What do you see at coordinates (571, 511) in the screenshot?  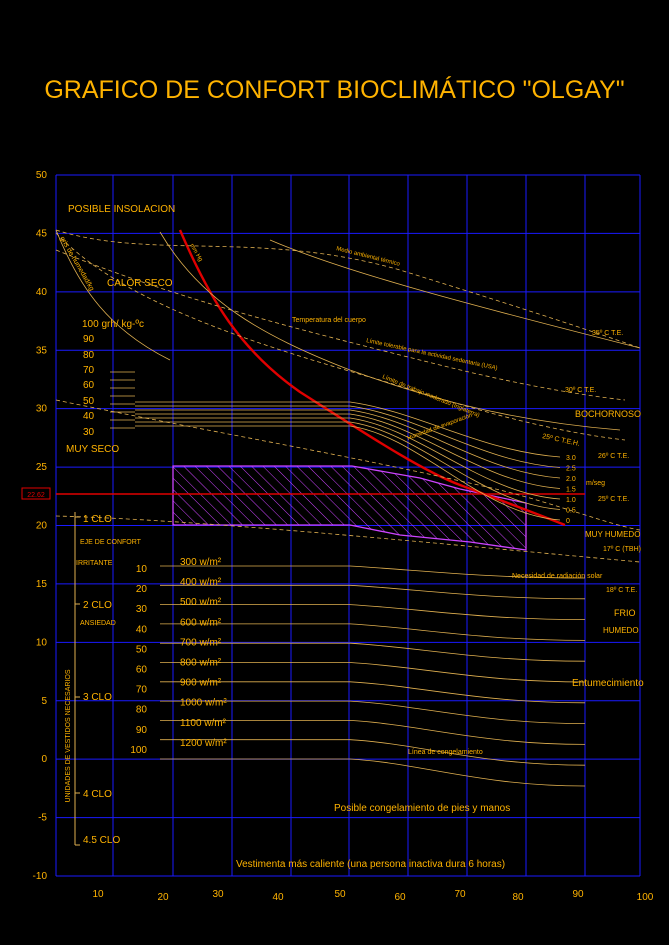 I see `wind-value: 0.5` at bounding box center [571, 511].